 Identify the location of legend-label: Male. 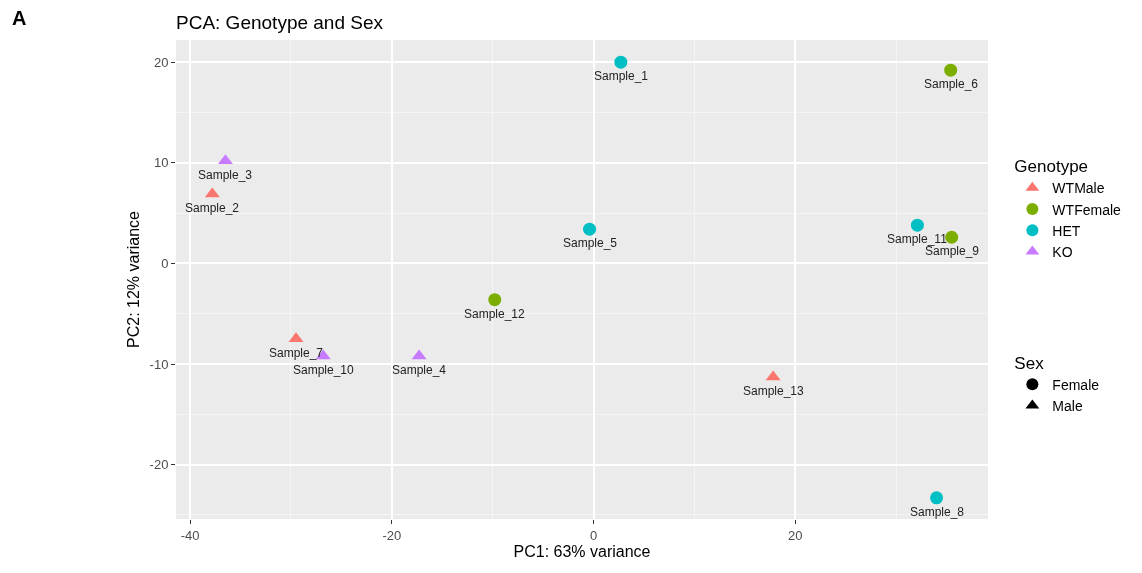
(1067, 405).